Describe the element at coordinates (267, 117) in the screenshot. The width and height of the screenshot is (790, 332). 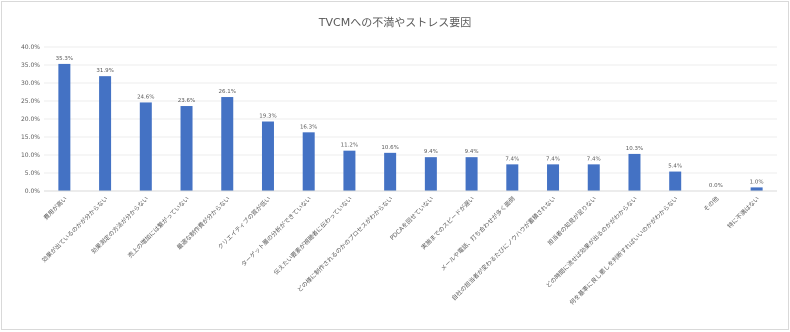
I see `data-label: 19.3%` at that location.